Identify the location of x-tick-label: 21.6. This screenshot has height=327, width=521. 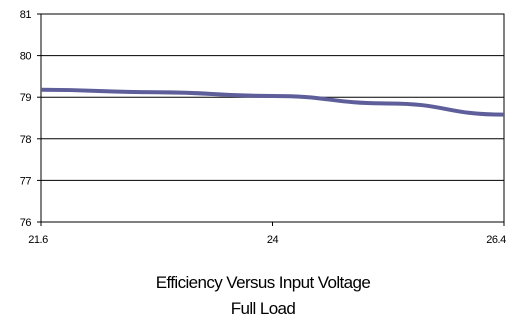
(38, 240).